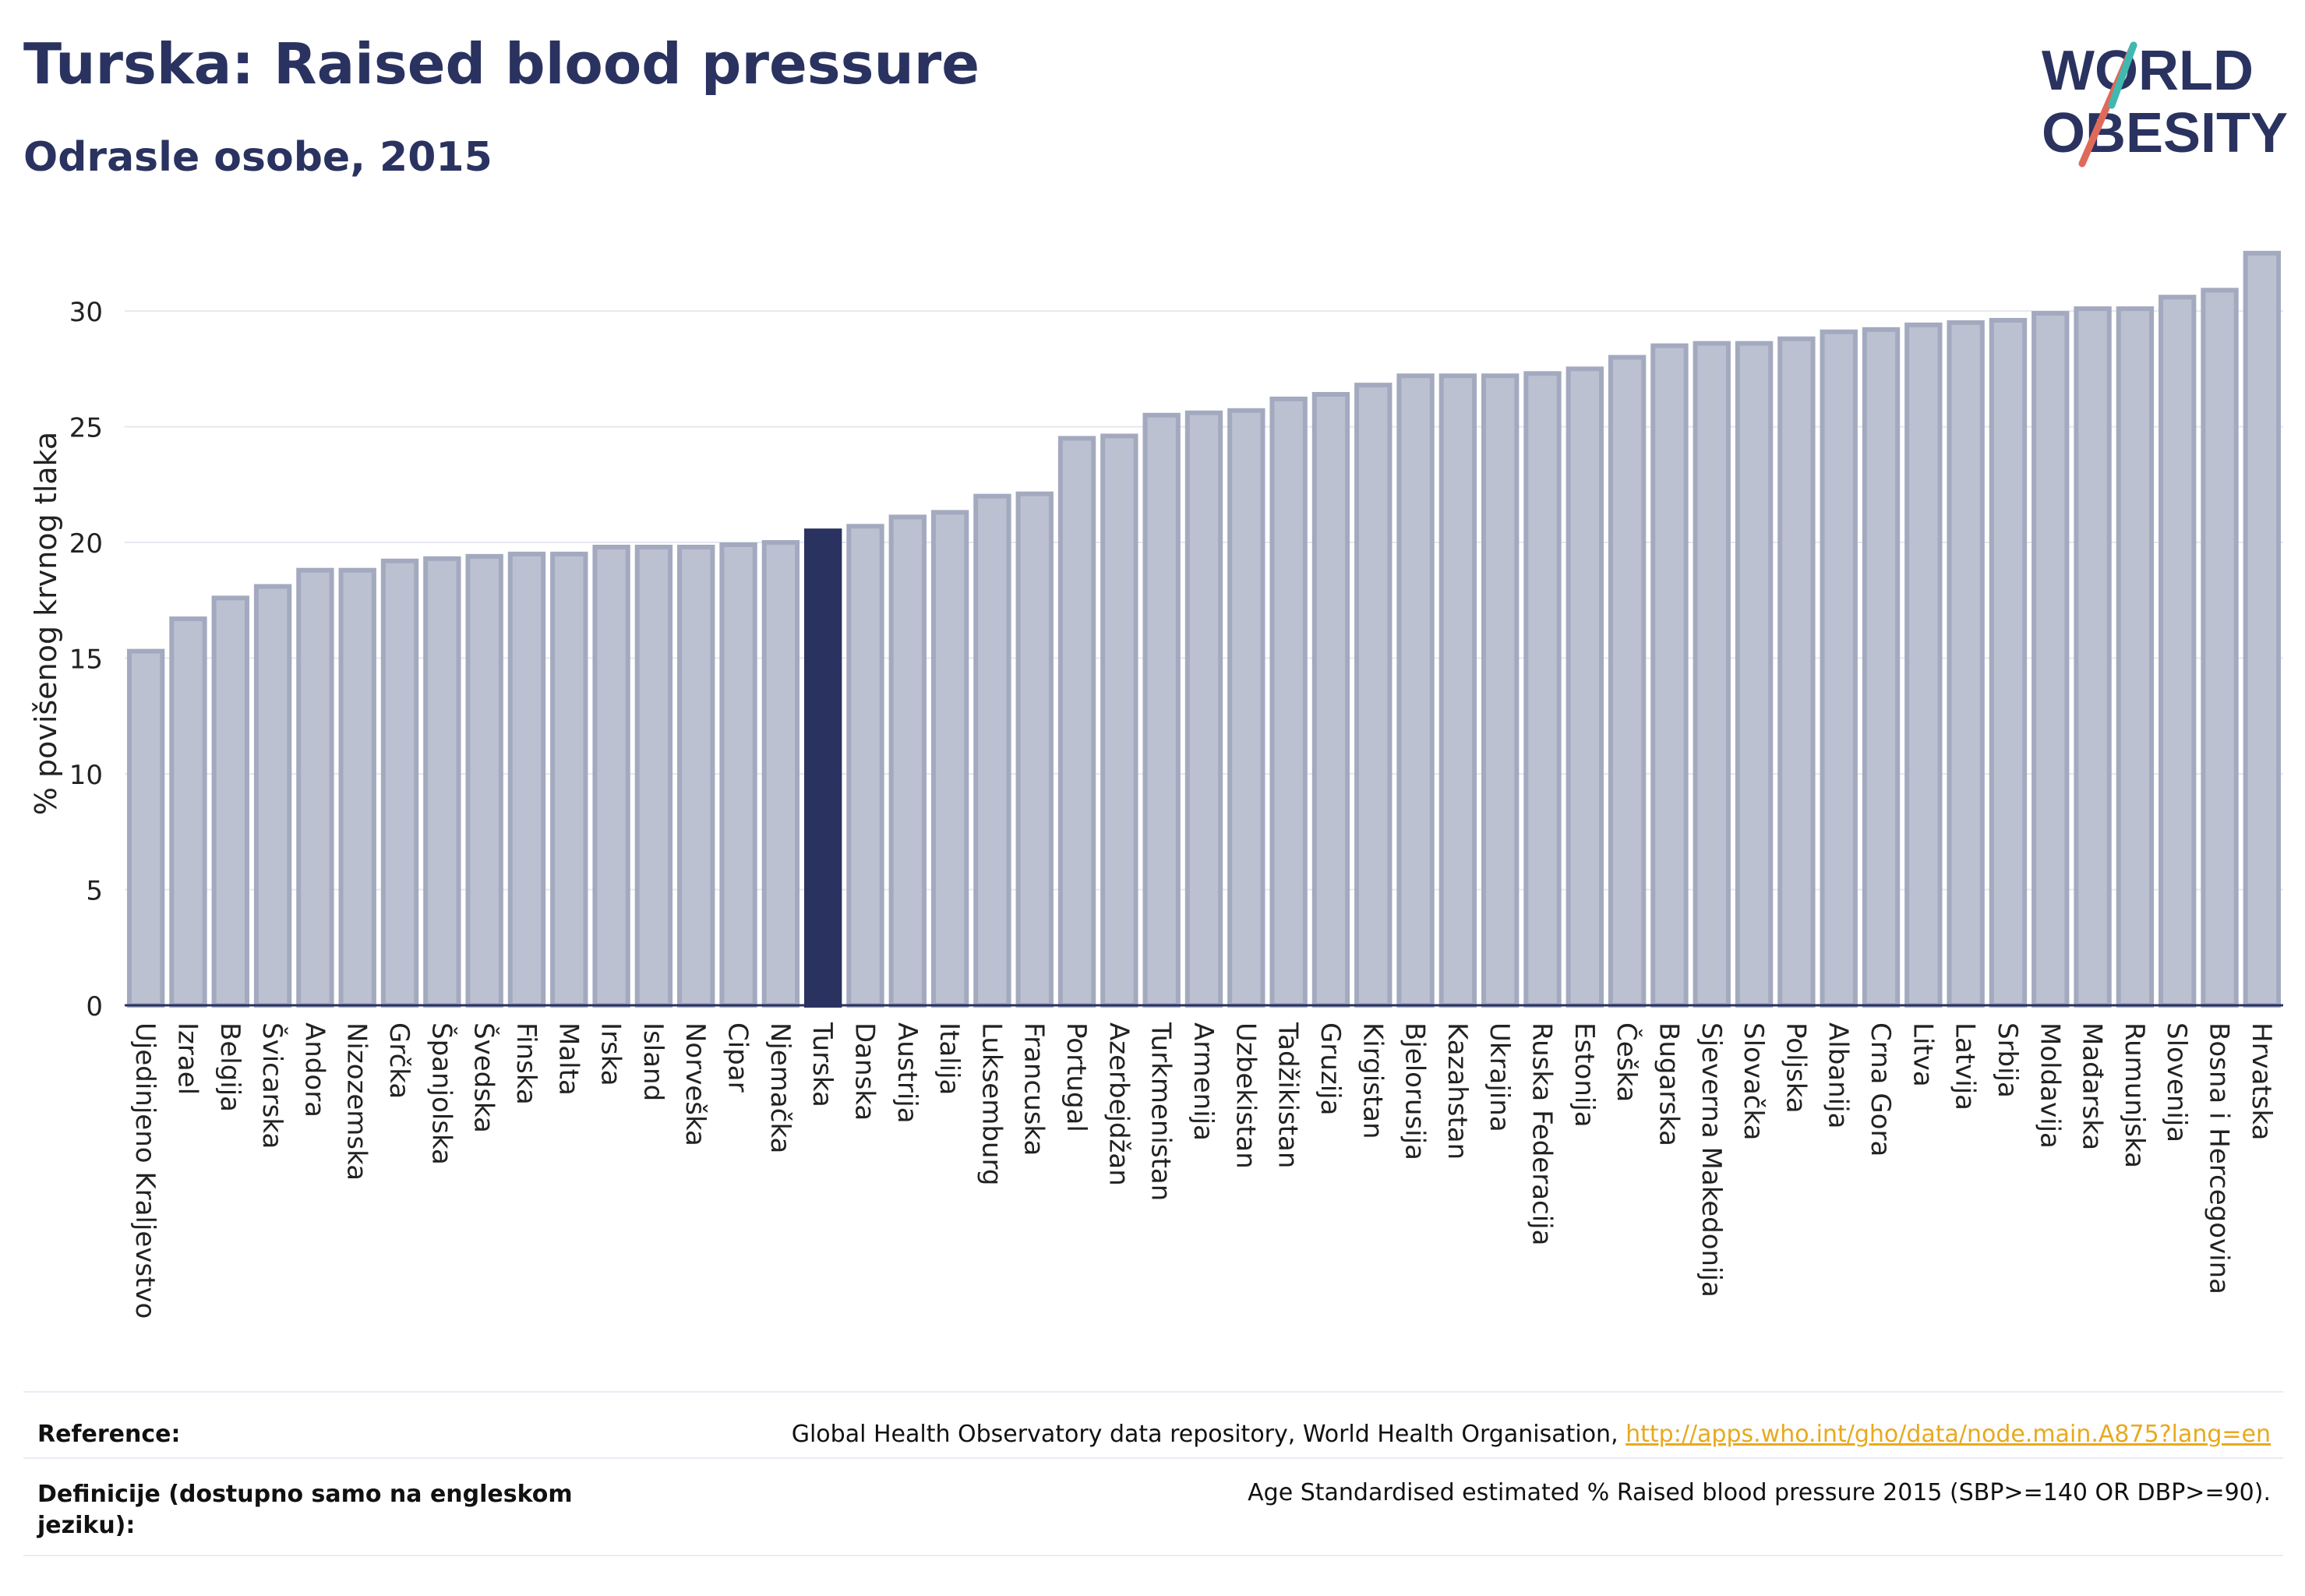 This screenshot has height=1596, width=2305. Describe the element at coordinates (780, 1087) in the screenshot. I see `x-tick-label: Njemačka` at that location.